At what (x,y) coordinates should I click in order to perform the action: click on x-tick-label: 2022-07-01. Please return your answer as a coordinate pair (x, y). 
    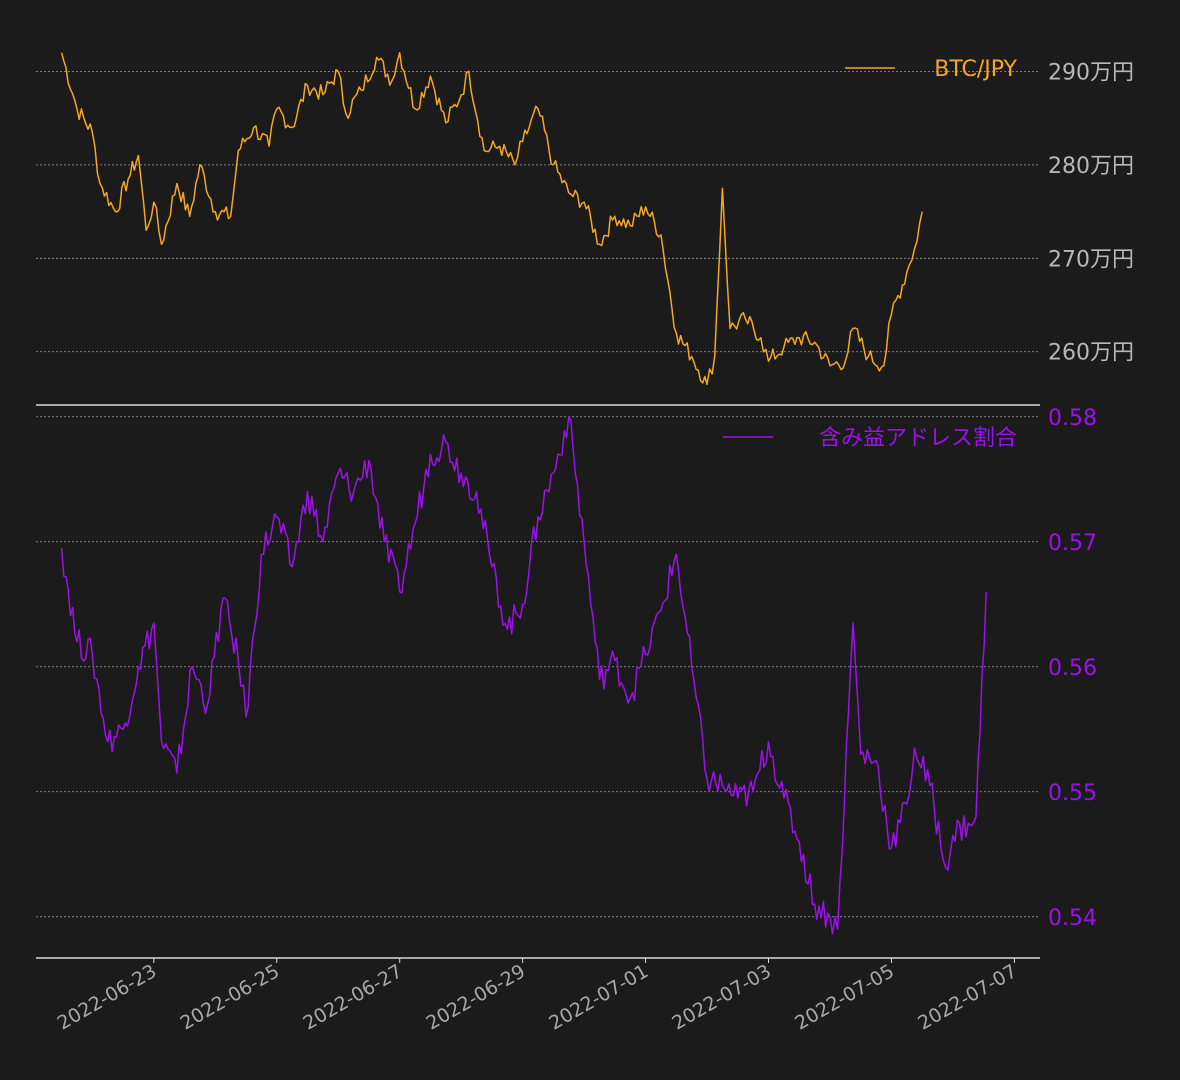
    Looking at the image, I should click on (598, 997).